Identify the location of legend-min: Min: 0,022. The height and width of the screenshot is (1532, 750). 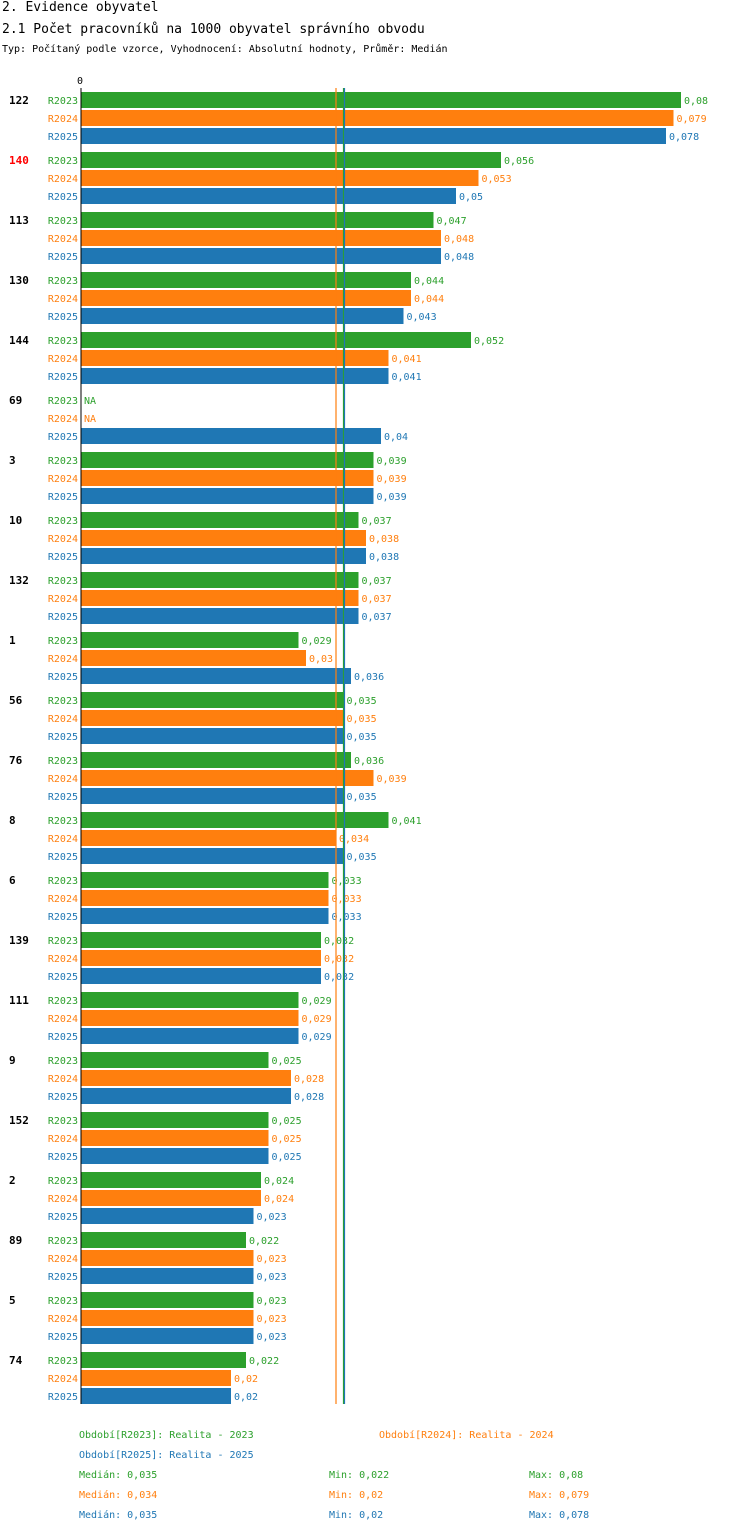
(359, 1475).